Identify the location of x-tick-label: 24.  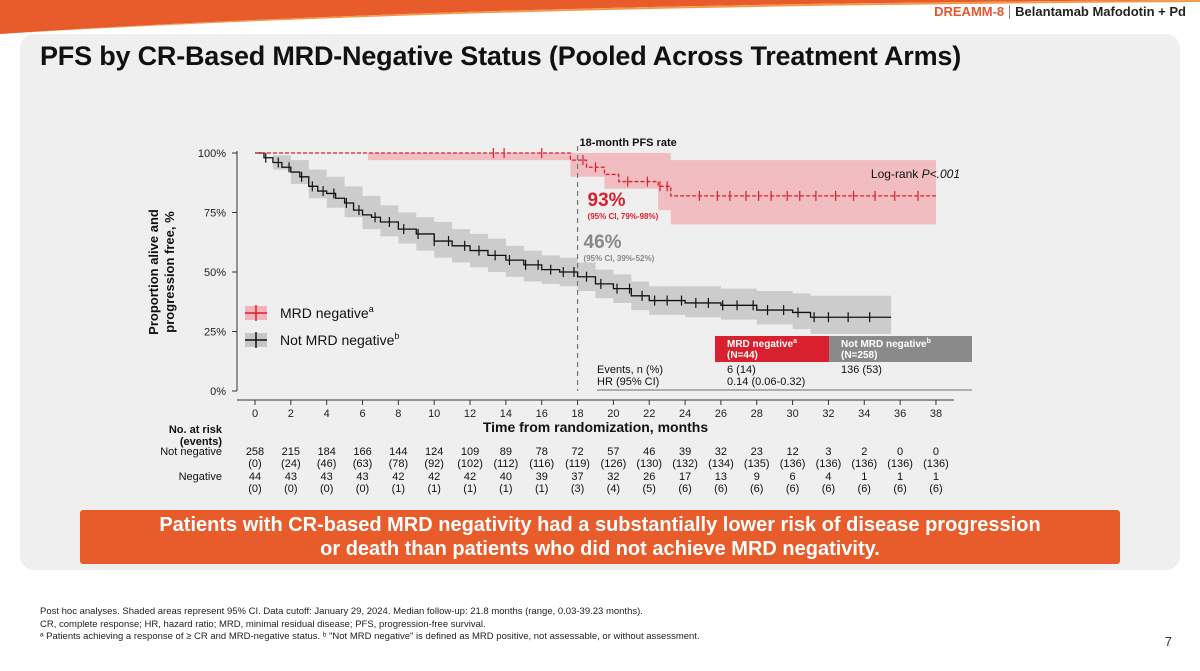
(685, 414).